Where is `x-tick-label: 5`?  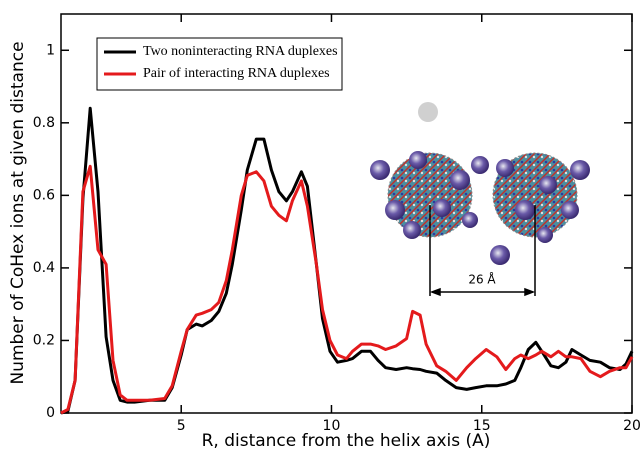
x-tick-label: 5 is located at coordinates (181, 426).